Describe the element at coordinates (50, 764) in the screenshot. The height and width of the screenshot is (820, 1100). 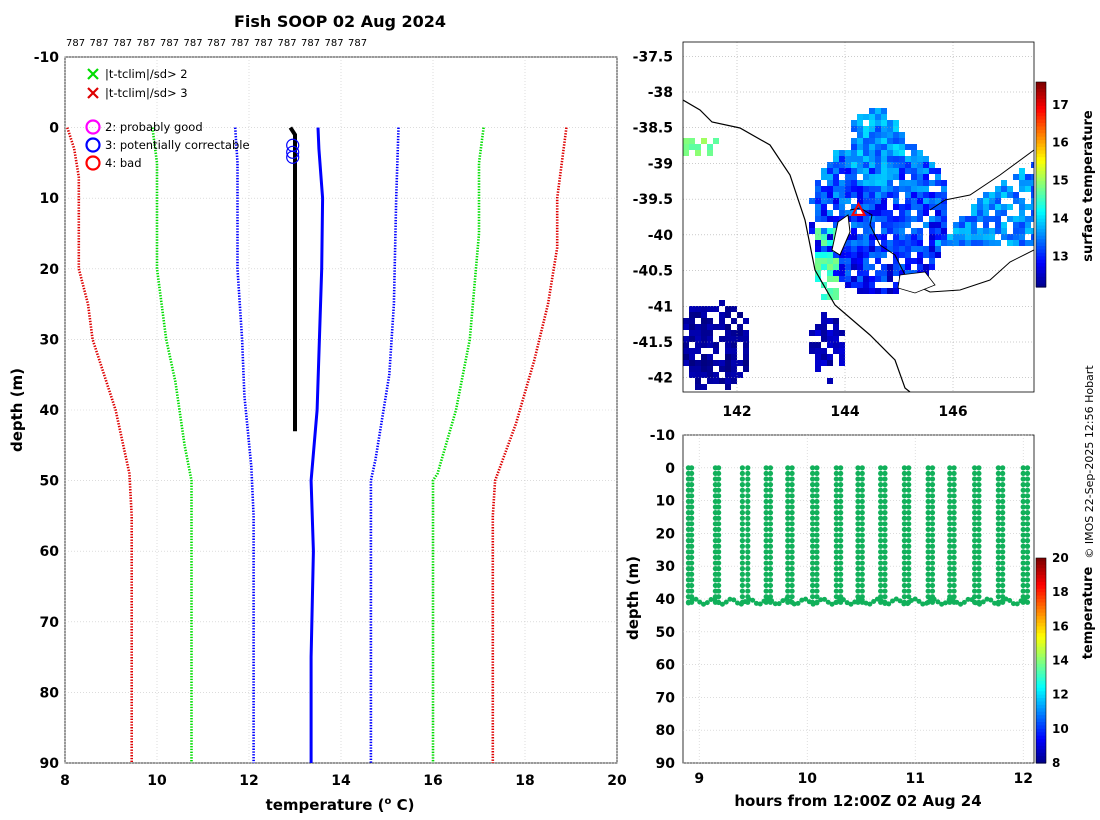
I see `profile-ytick-label: 90` at that location.